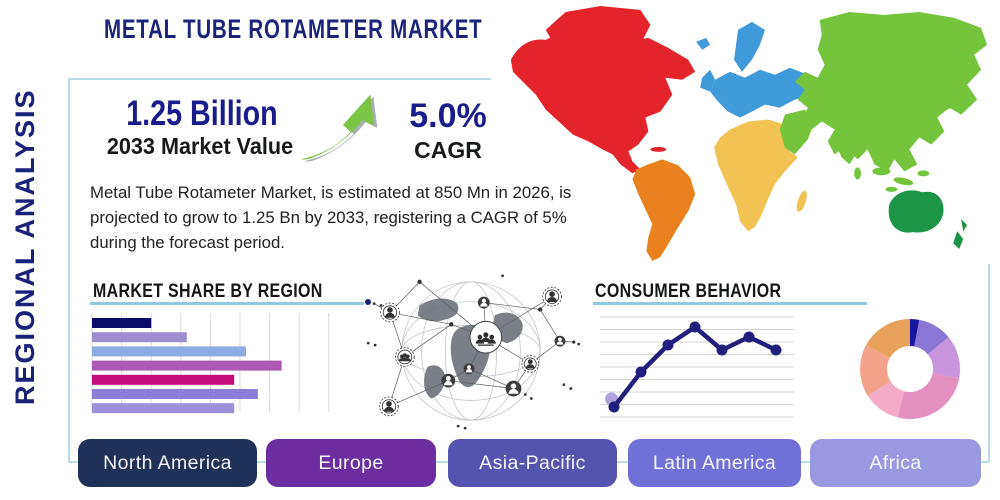 This screenshot has width=1000, height=500. I want to click on scatter-dots, so click(473, 352).